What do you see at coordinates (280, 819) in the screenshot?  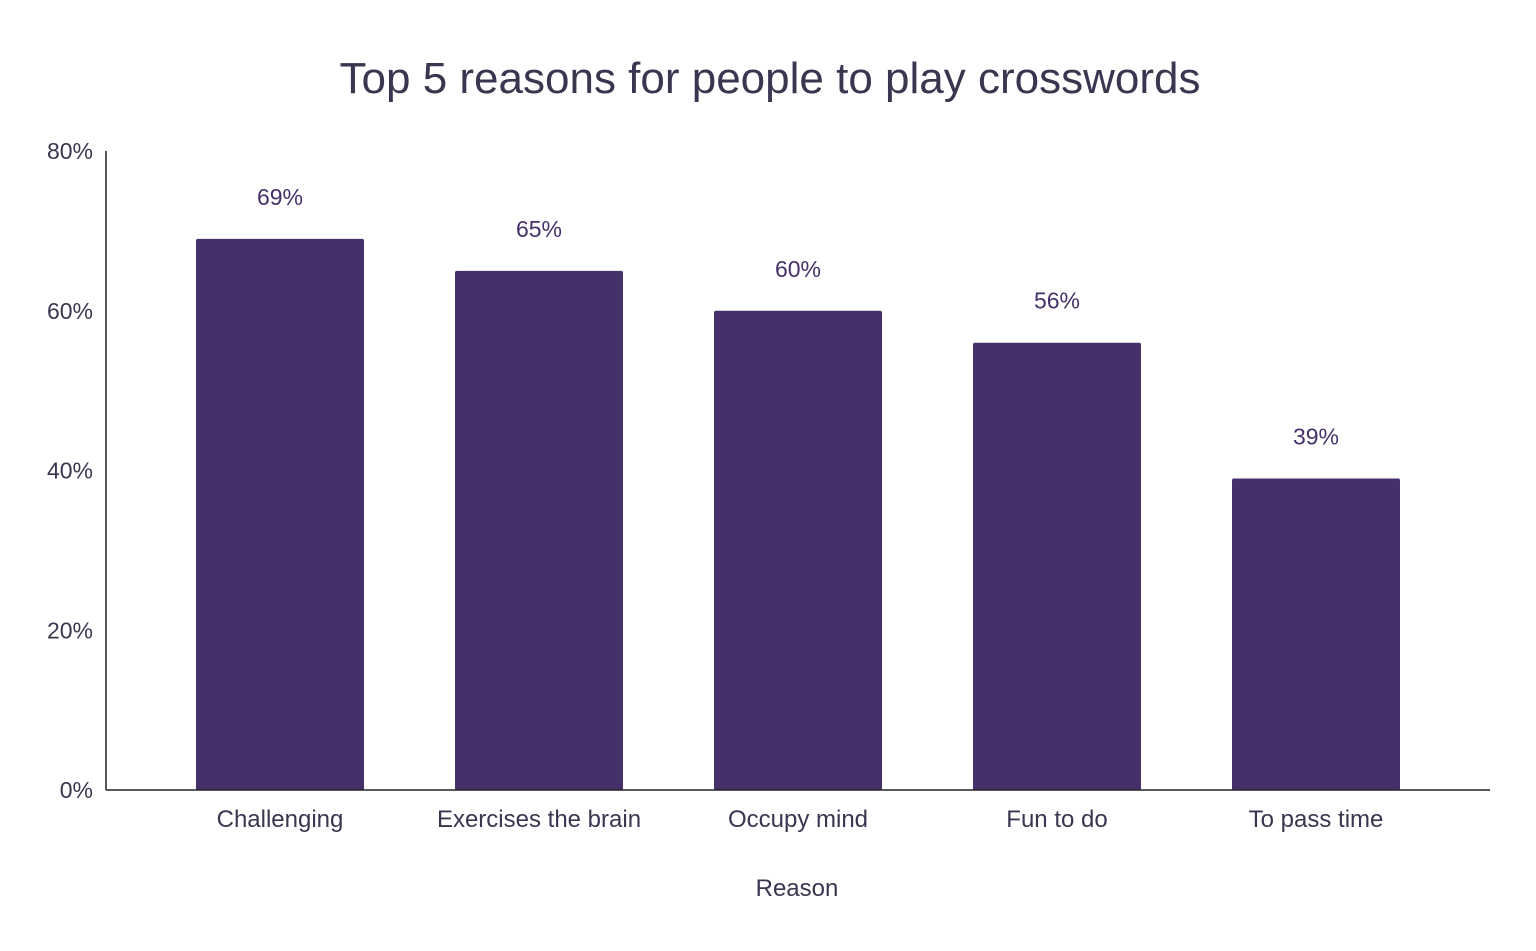 I see `x-tick-label: Challenging` at bounding box center [280, 819].